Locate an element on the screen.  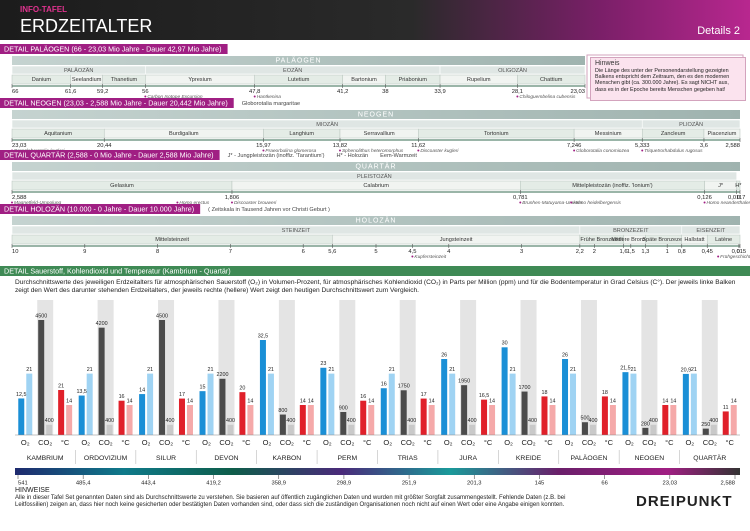
stage-label: Chattium is located at coordinates (551, 80).